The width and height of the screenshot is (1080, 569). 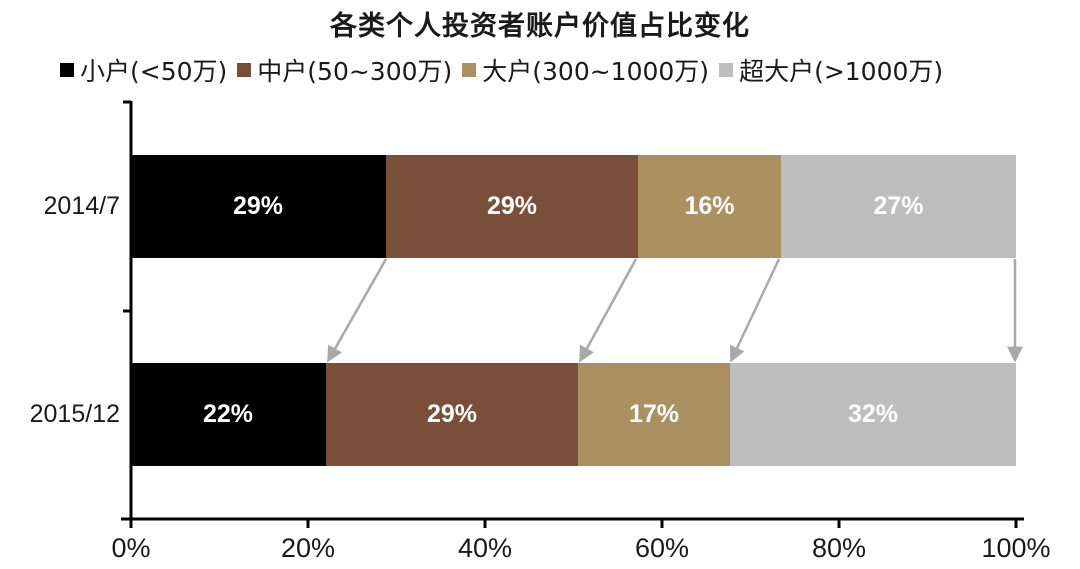 What do you see at coordinates (81, 206) in the screenshot?
I see `y-label-2014-7: 2014/7` at bounding box center [81, 206].